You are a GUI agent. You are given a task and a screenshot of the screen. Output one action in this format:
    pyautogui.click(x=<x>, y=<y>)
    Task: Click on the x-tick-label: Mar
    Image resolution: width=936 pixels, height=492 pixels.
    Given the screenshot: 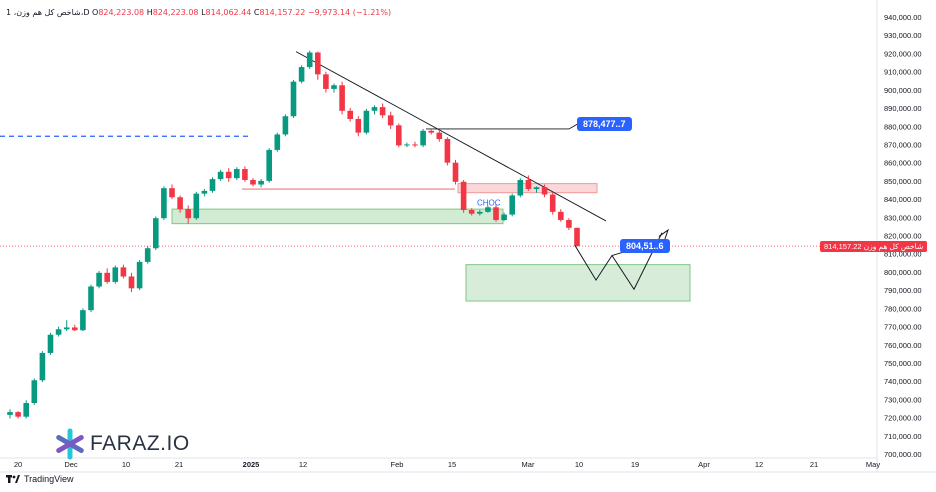 What is the action you would take?
    pyautogui.click(x=528, y=464)
    